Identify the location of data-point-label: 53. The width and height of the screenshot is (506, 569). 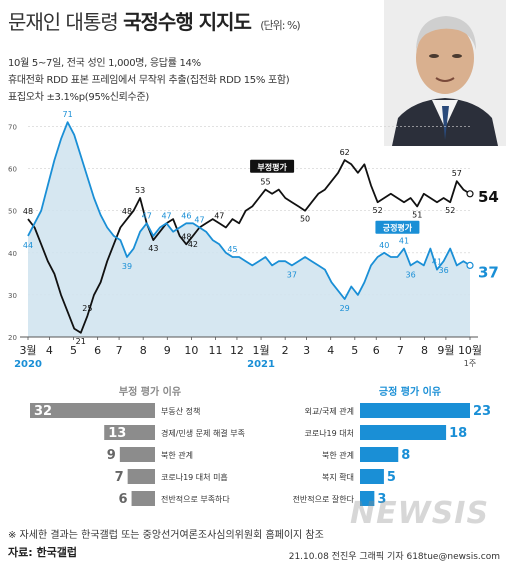
(140, 190).